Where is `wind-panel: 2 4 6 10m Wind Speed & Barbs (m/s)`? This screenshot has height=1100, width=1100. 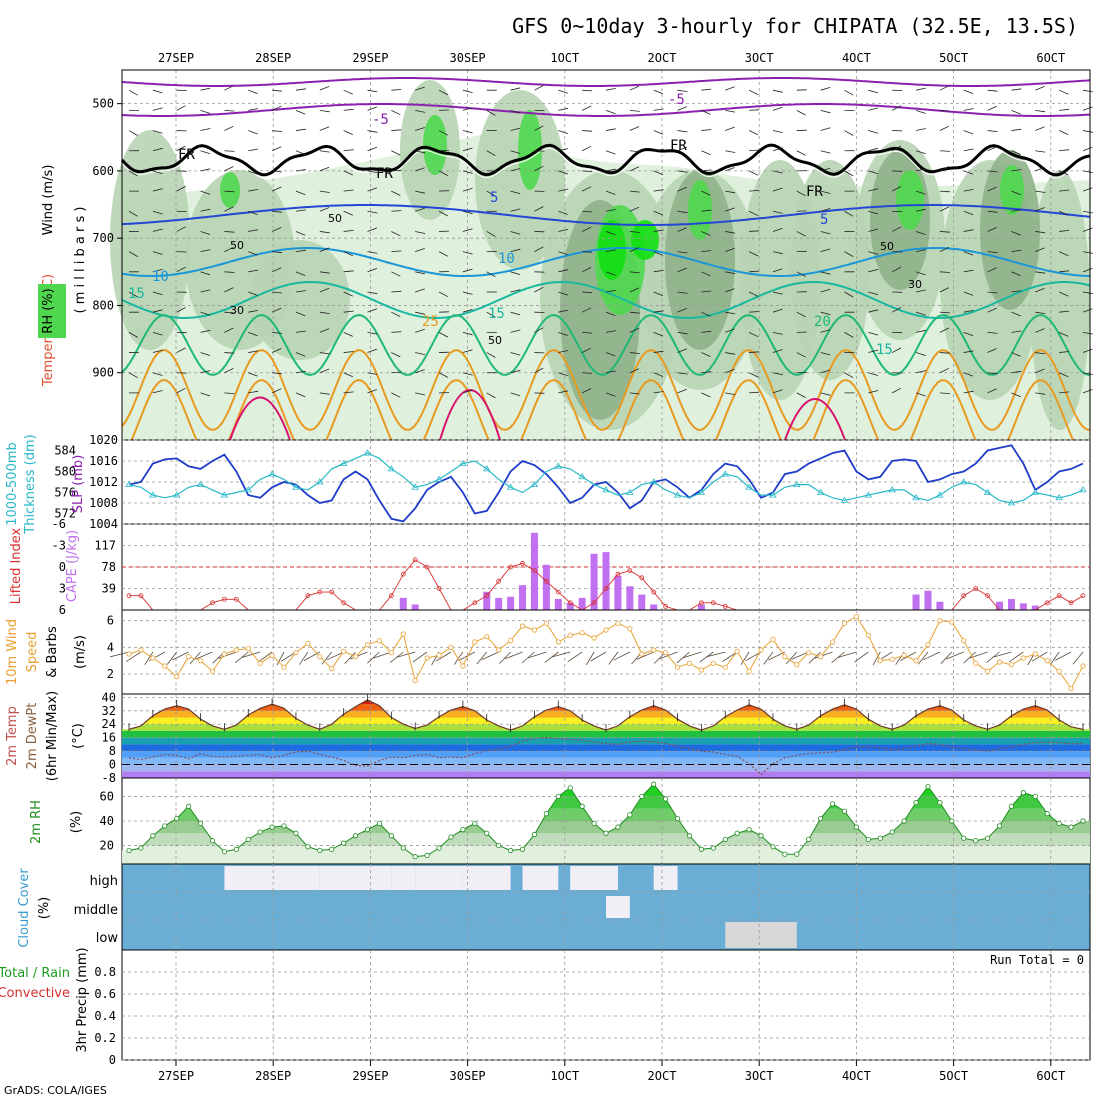 wind-panel: 2 4 6 10m Wind Speed & Barbs (m/s) is located at coordinates (548, 652).